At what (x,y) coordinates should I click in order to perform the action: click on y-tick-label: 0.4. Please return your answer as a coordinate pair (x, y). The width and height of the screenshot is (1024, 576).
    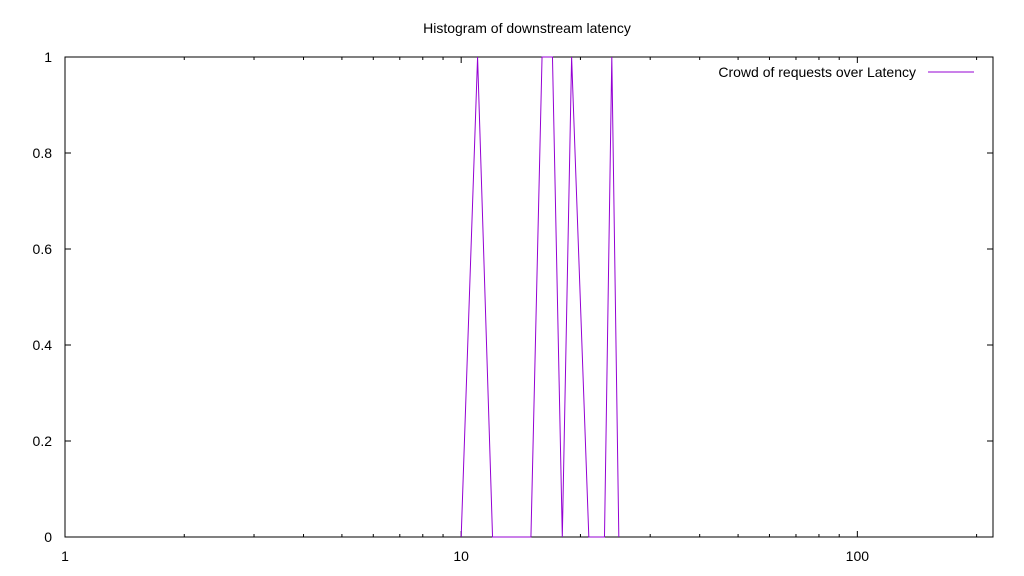
    Looking at the image, I should click on (43, 345).